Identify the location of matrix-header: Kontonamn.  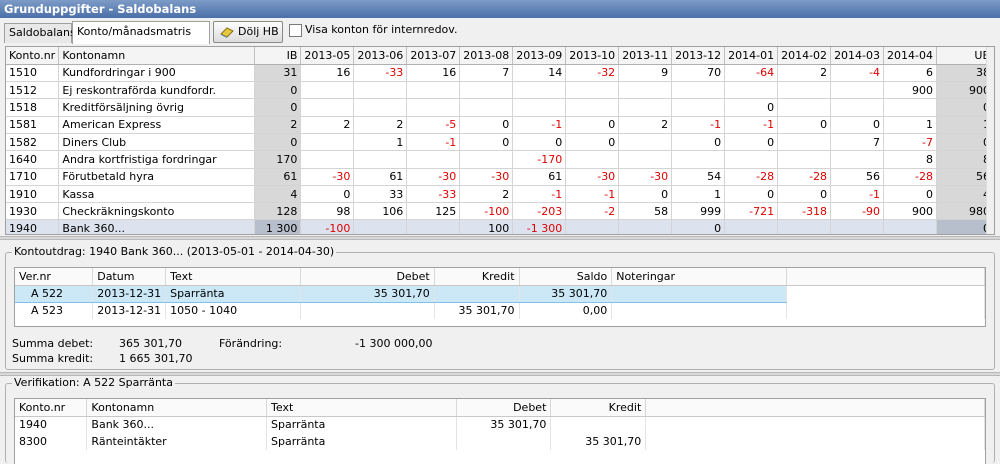
(156, 56).